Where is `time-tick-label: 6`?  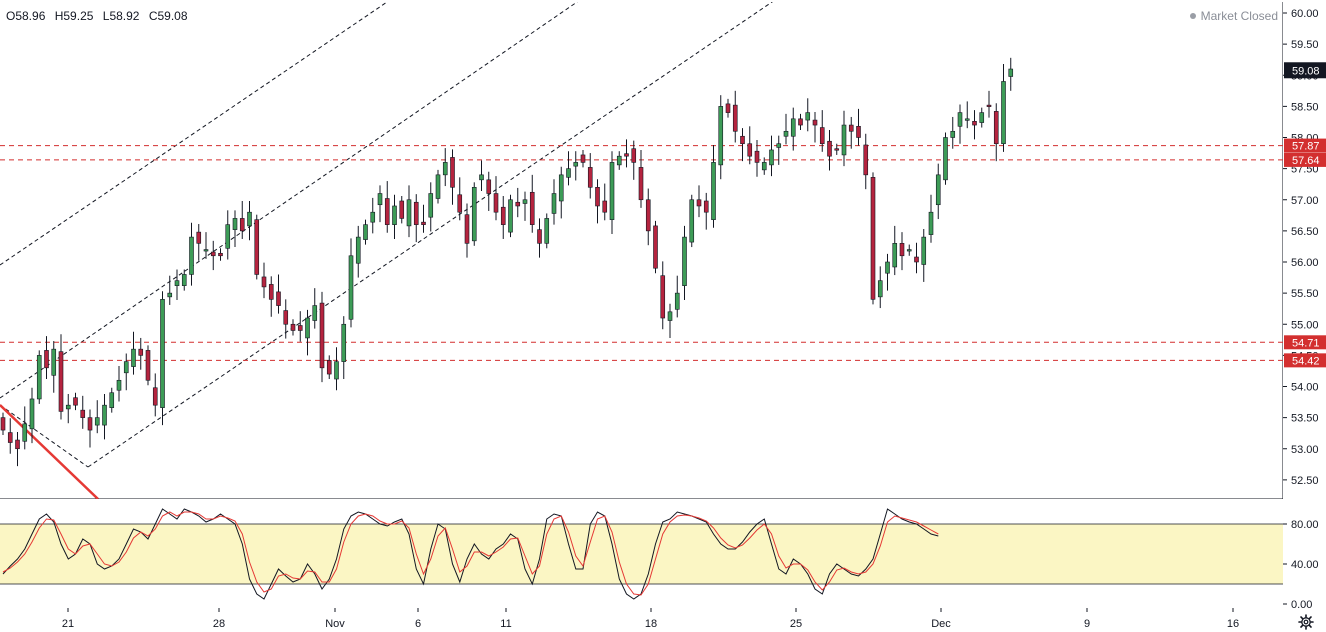
time-tick-label: 6 is located at coordinates (418, 624).